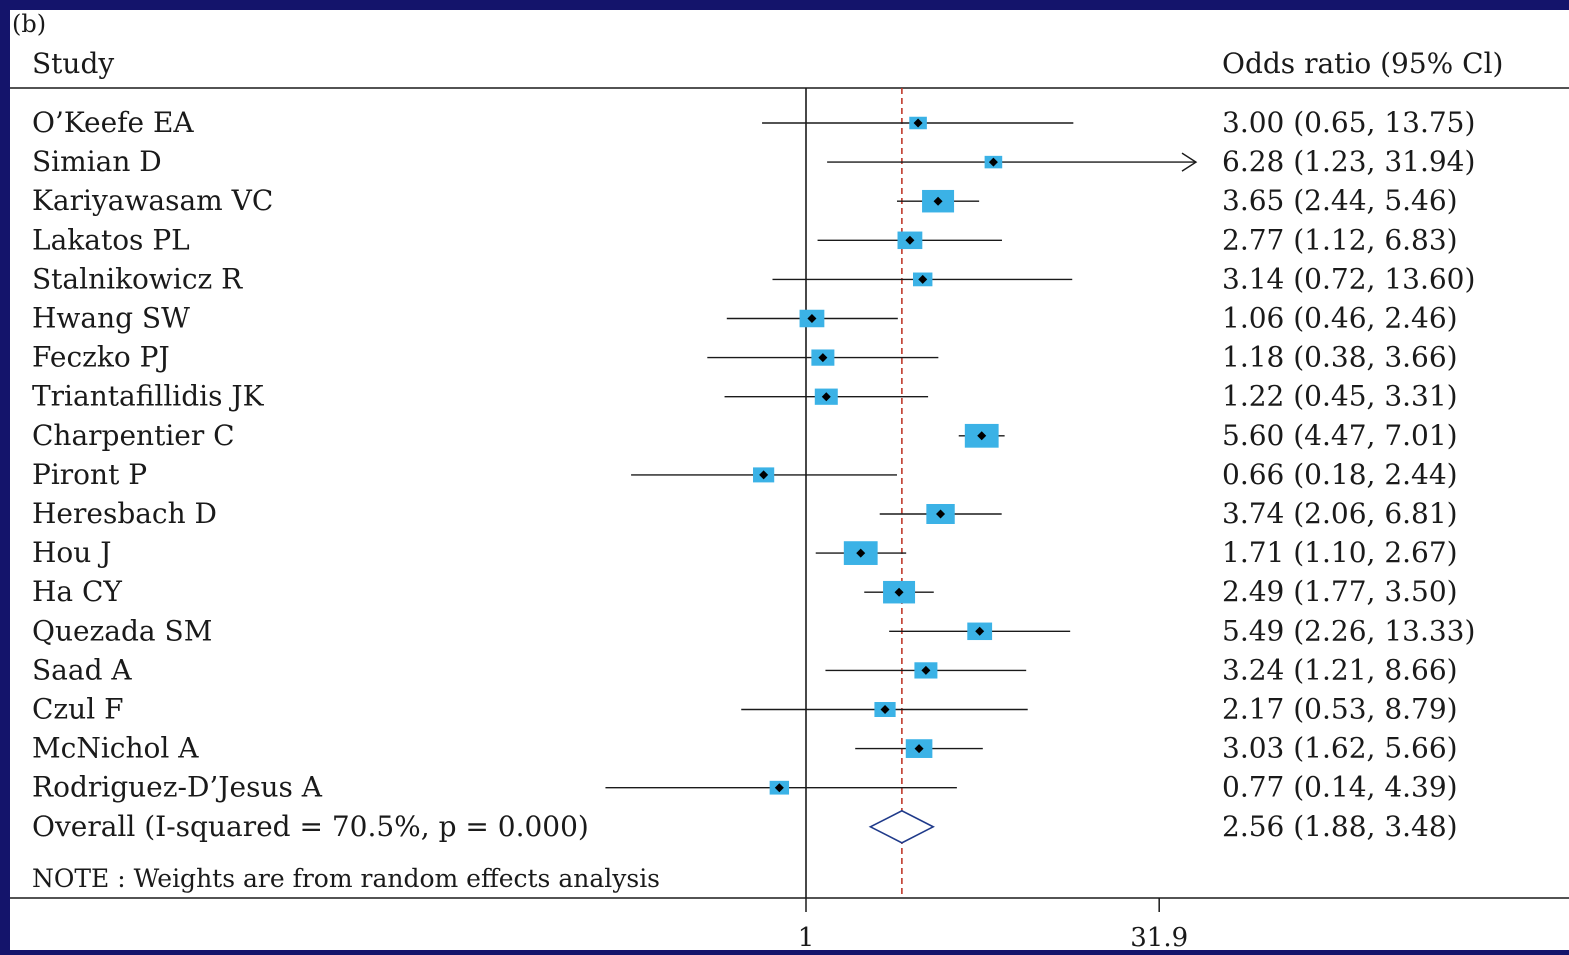 The height and width of the screenshot is (955, 1569). I want to click on study-row: Czul F 2.17 (0.53, 8.79), so click(745, 709).